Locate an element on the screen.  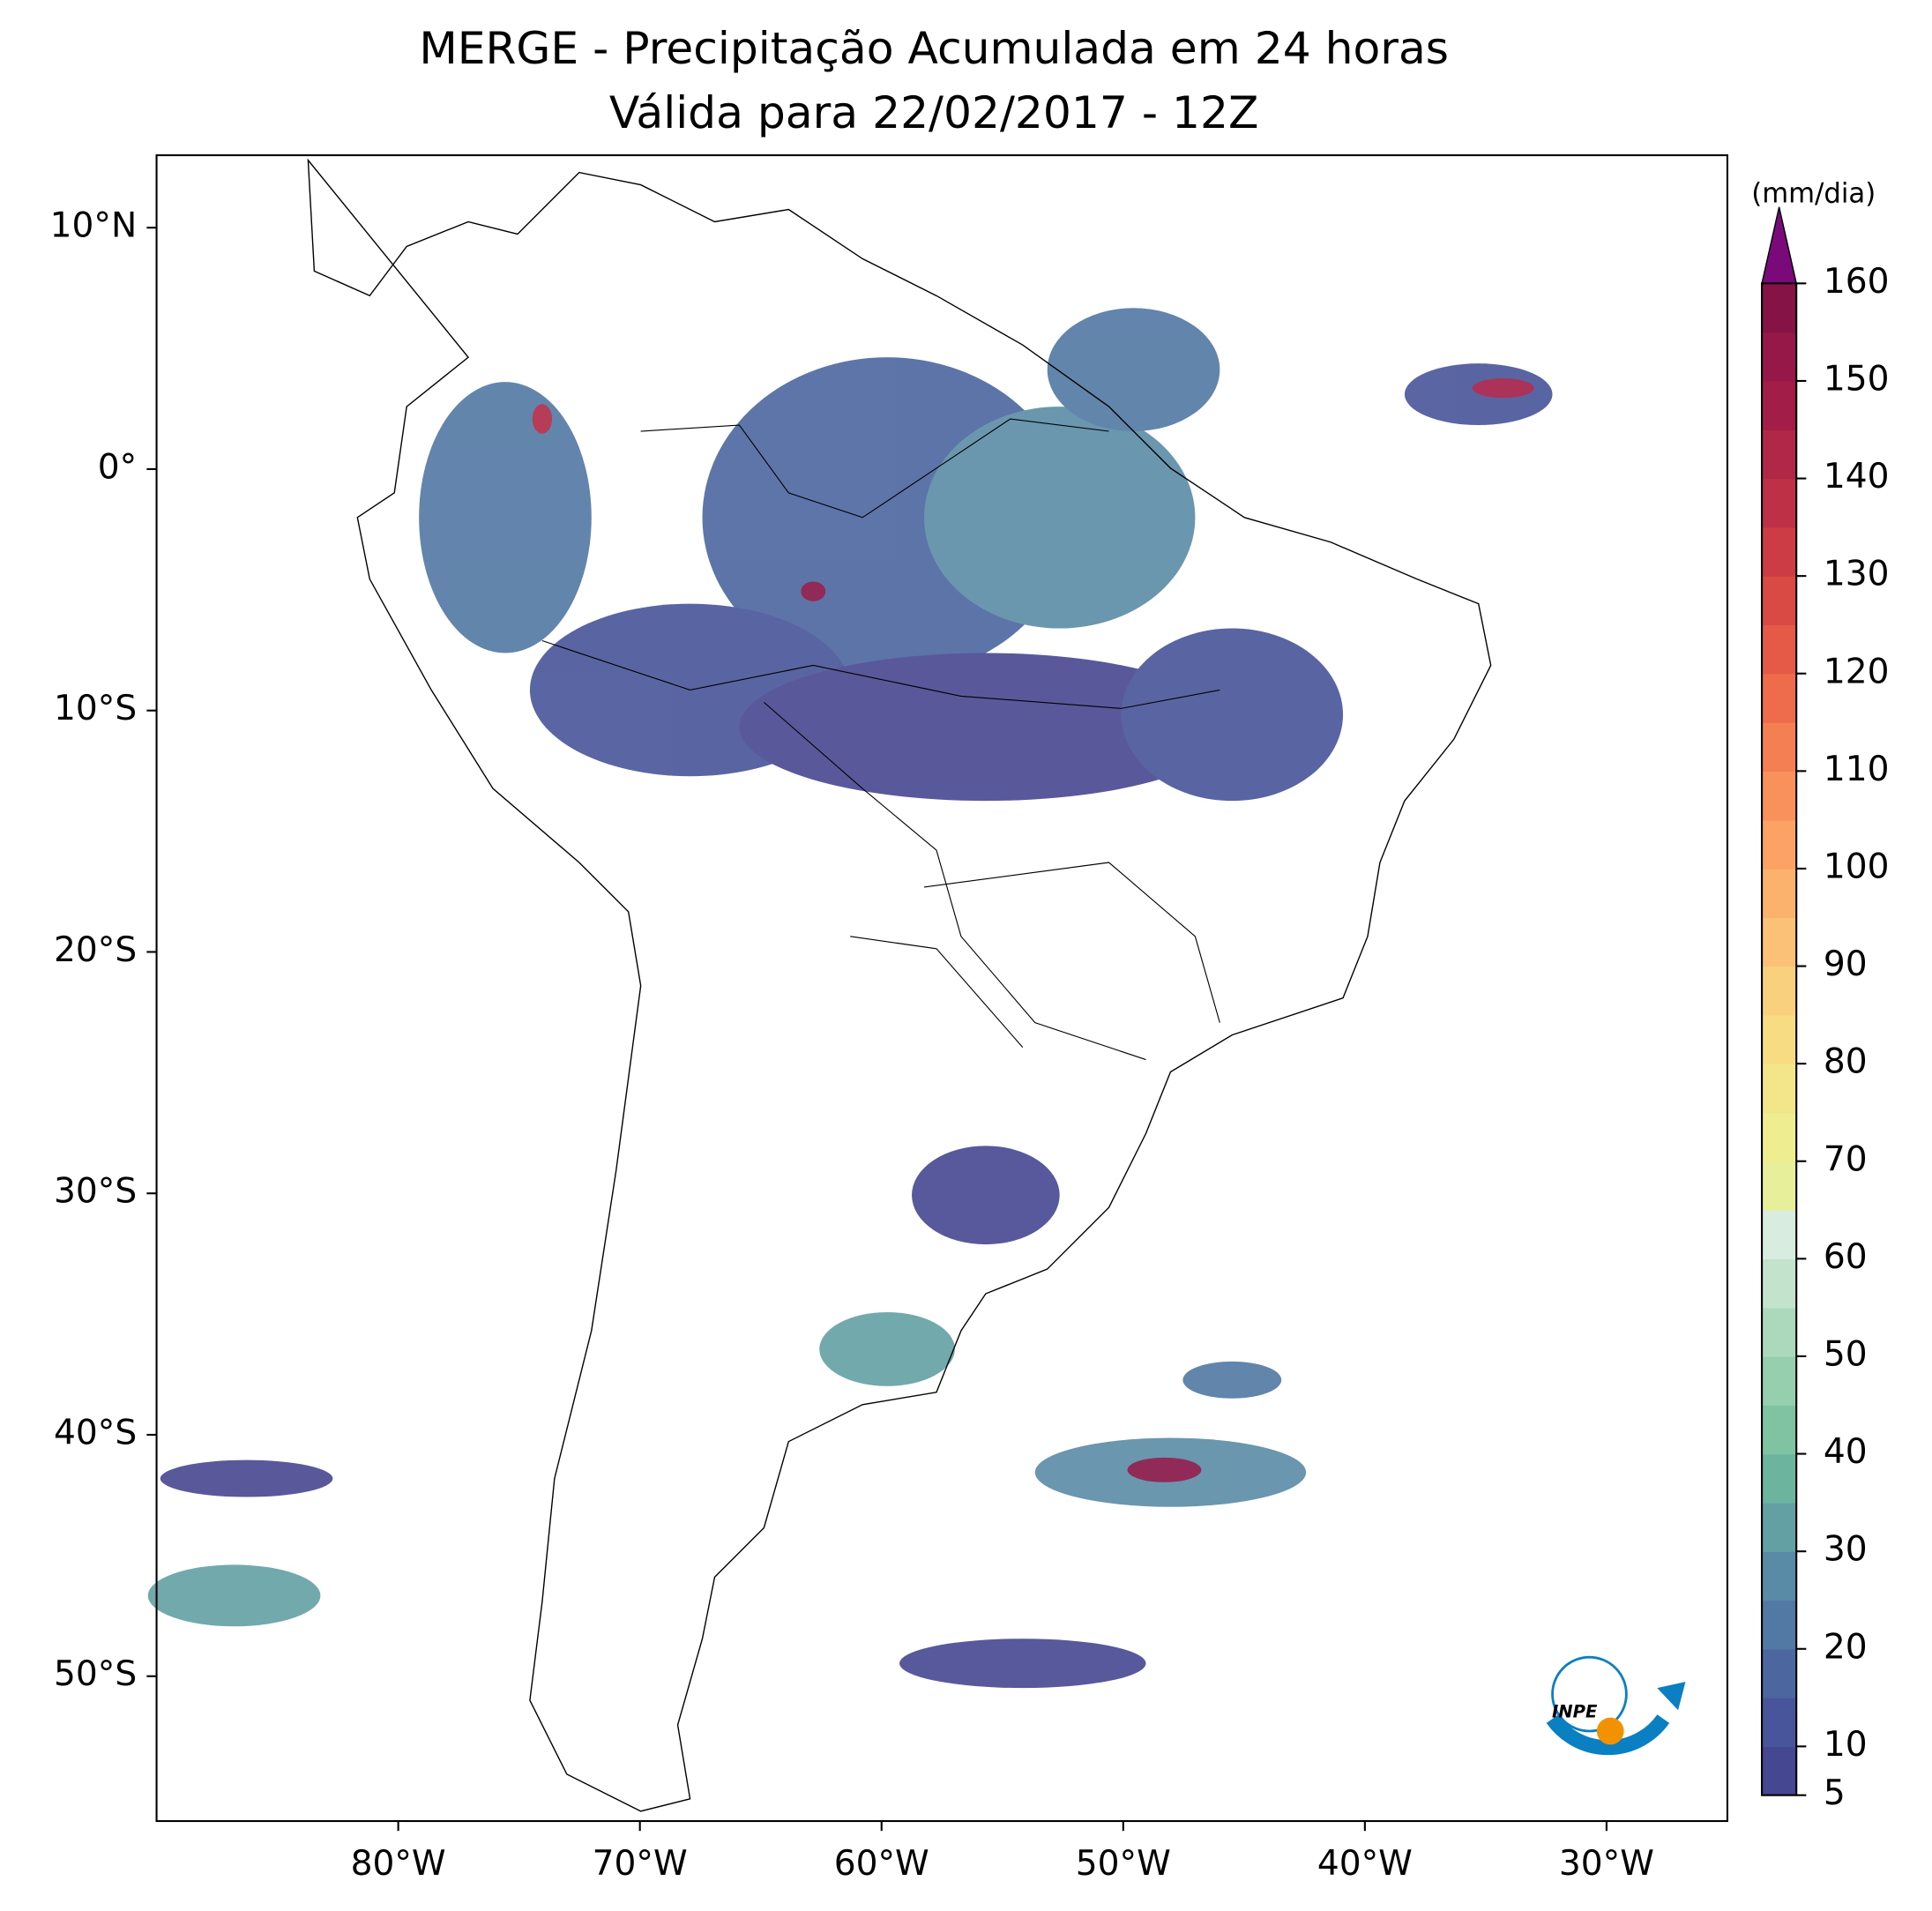
colorbar-tick-label: 50 is located at coordinates (1846, 1354).